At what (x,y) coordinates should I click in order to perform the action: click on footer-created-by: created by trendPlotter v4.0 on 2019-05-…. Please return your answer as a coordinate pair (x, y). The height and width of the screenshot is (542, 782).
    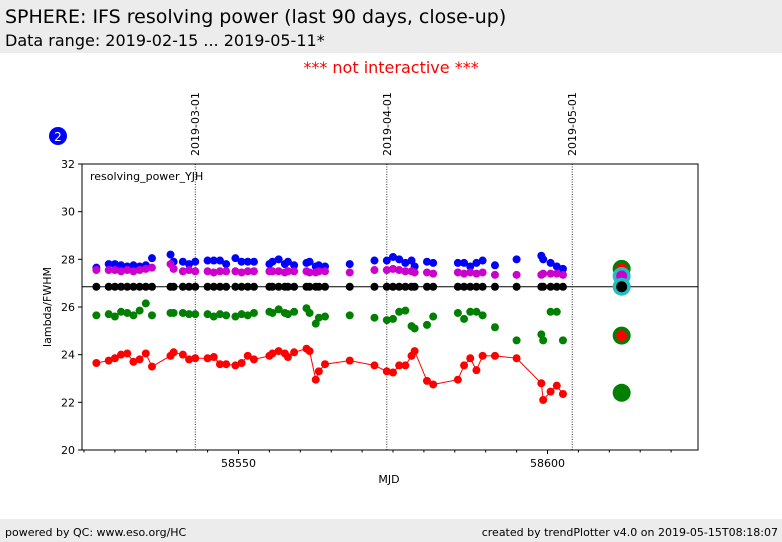
    Looking at the image, I should click on (629, 532).